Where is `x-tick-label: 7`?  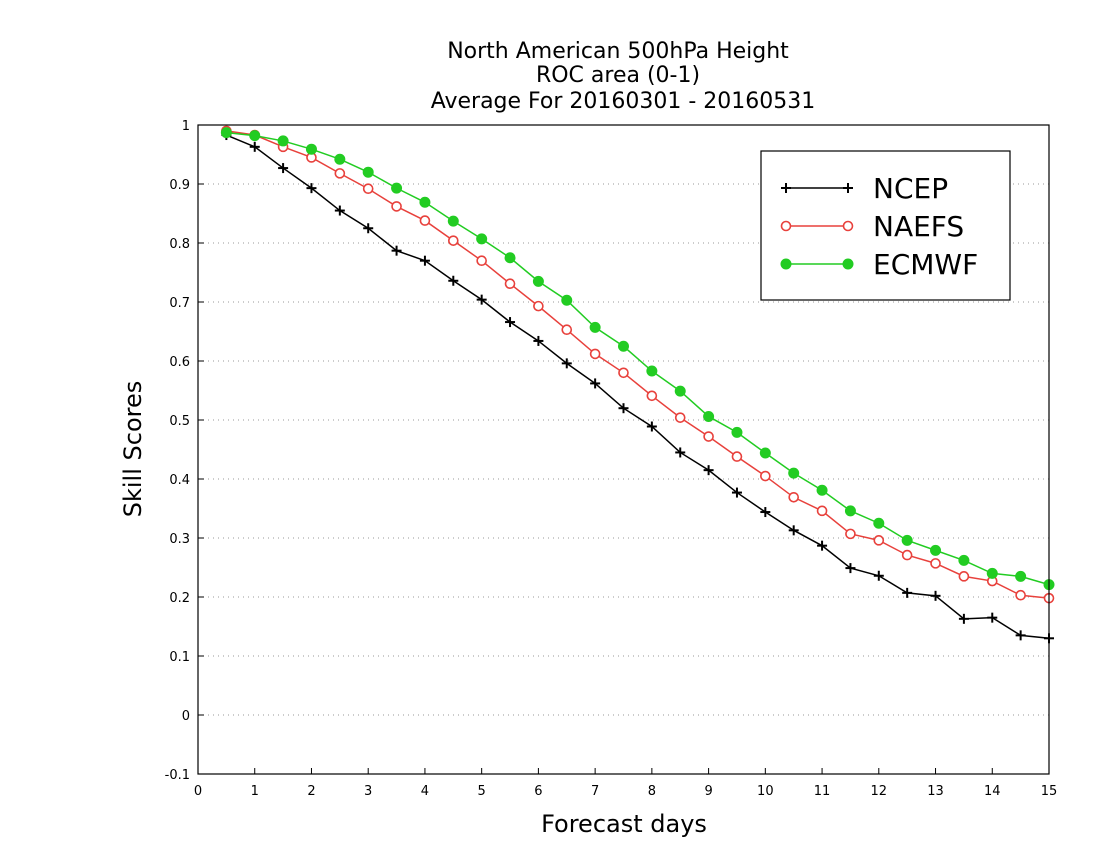 x-tick-label: 7 is located at coordinates (595, 791).